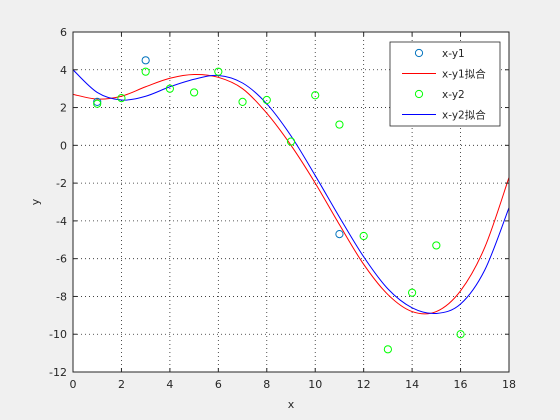 Image resolution: width=560 pixels, height=420 pixels. What do you see at coordinates (291, 404) in the screenshot?
I see `x-axis-label: x` at bounding box center [291, 404].